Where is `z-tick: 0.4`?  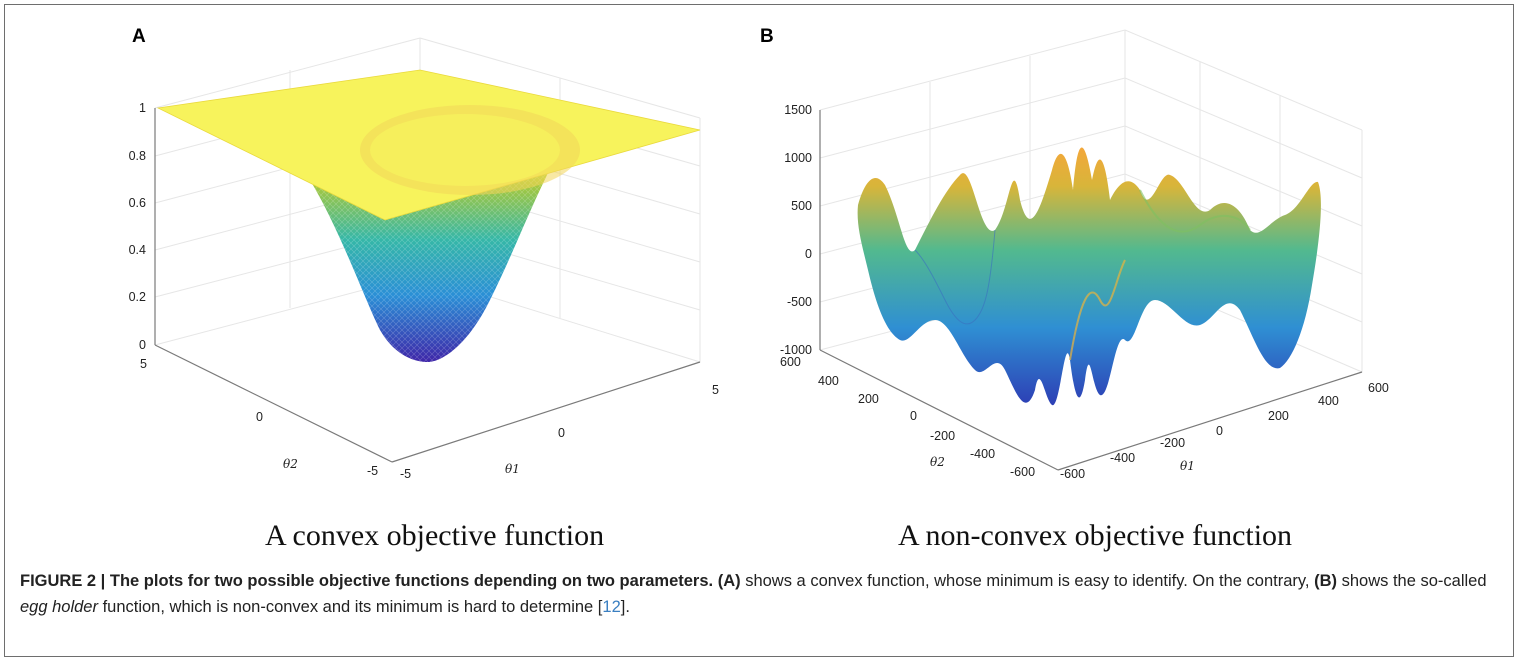 z-tick: 0.4 is located at coordinates (137, 250).